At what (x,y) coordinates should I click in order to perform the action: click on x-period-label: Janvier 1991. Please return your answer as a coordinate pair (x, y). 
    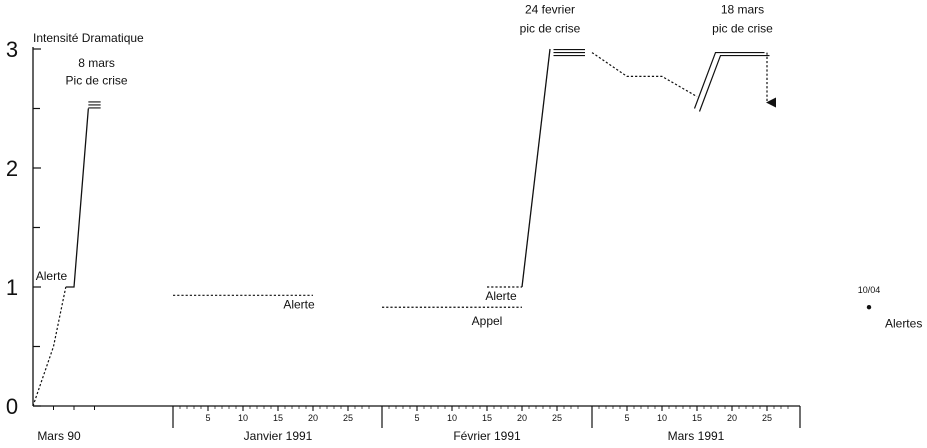
    Looking at the image, I should click on (278, 436).